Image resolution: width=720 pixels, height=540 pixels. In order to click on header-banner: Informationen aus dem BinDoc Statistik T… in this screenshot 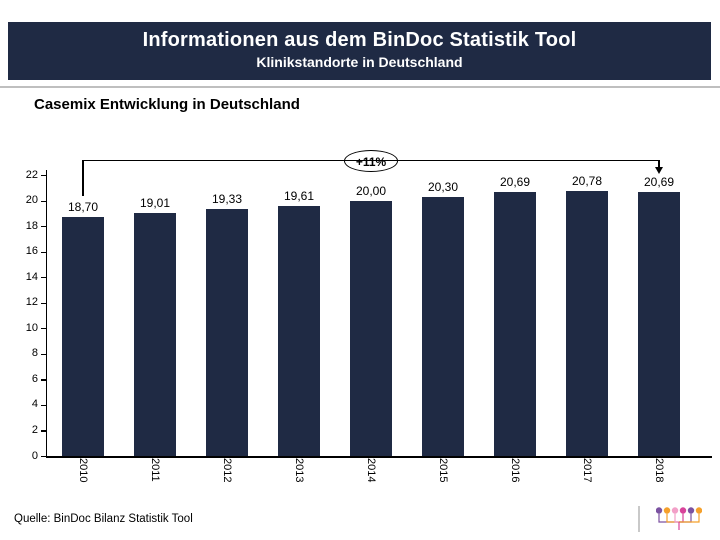, I will do `click(359, 51)`.